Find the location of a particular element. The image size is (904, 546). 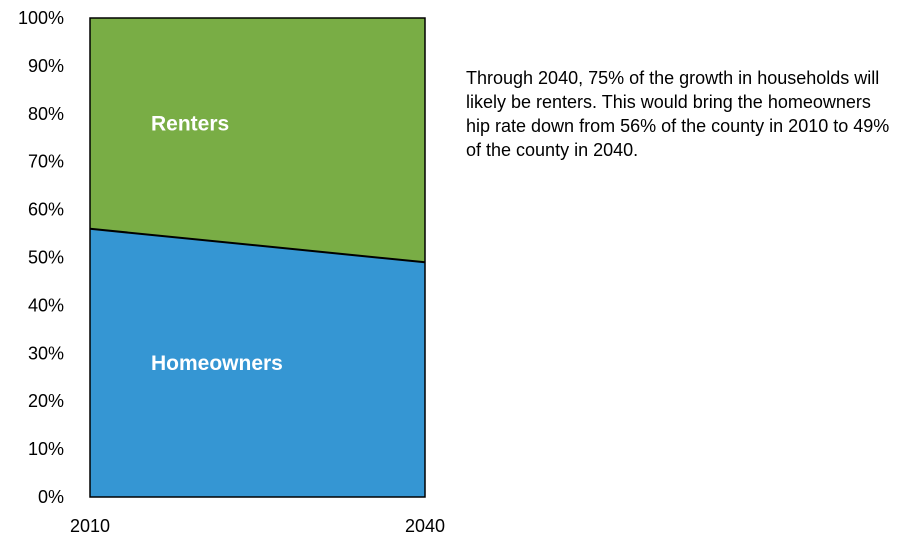

y-tick-label: 30% is located at coordinates (46, 353).